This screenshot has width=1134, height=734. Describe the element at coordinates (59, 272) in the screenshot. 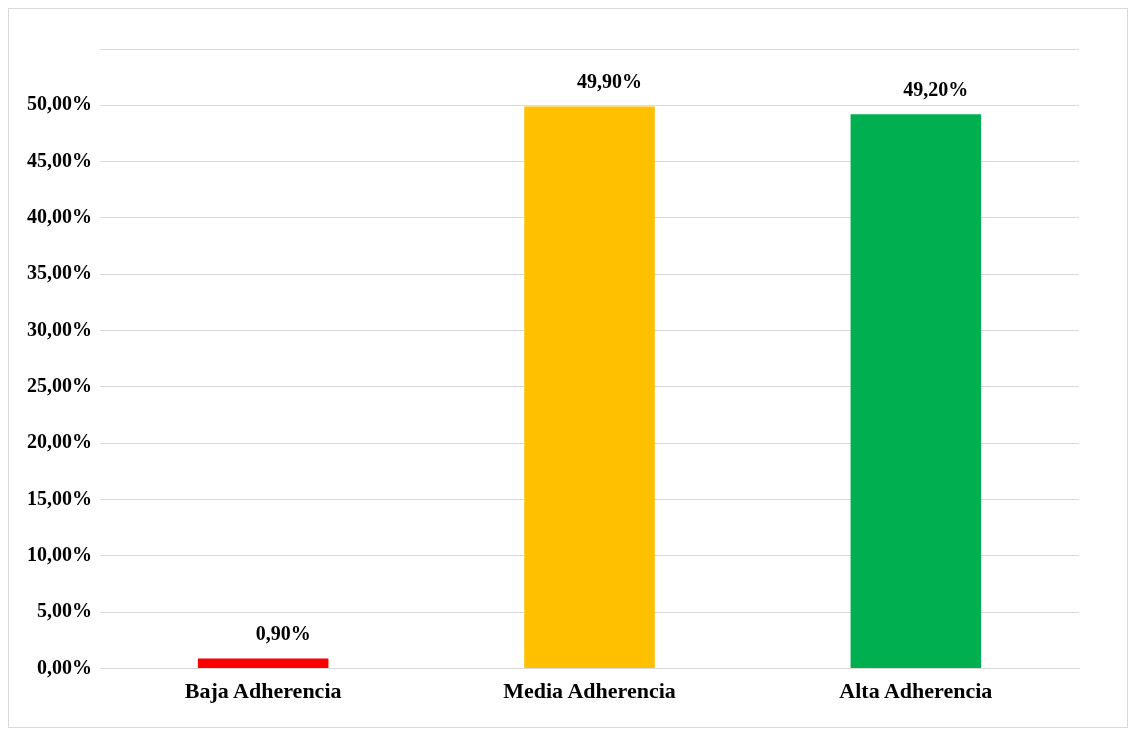

I see `y-tick-label: 35,00%` at that location.